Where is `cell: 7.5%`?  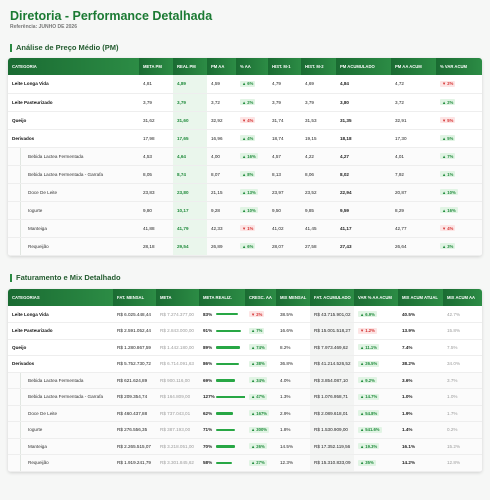
cell: 7.5% is located at coordinates (462, 347).